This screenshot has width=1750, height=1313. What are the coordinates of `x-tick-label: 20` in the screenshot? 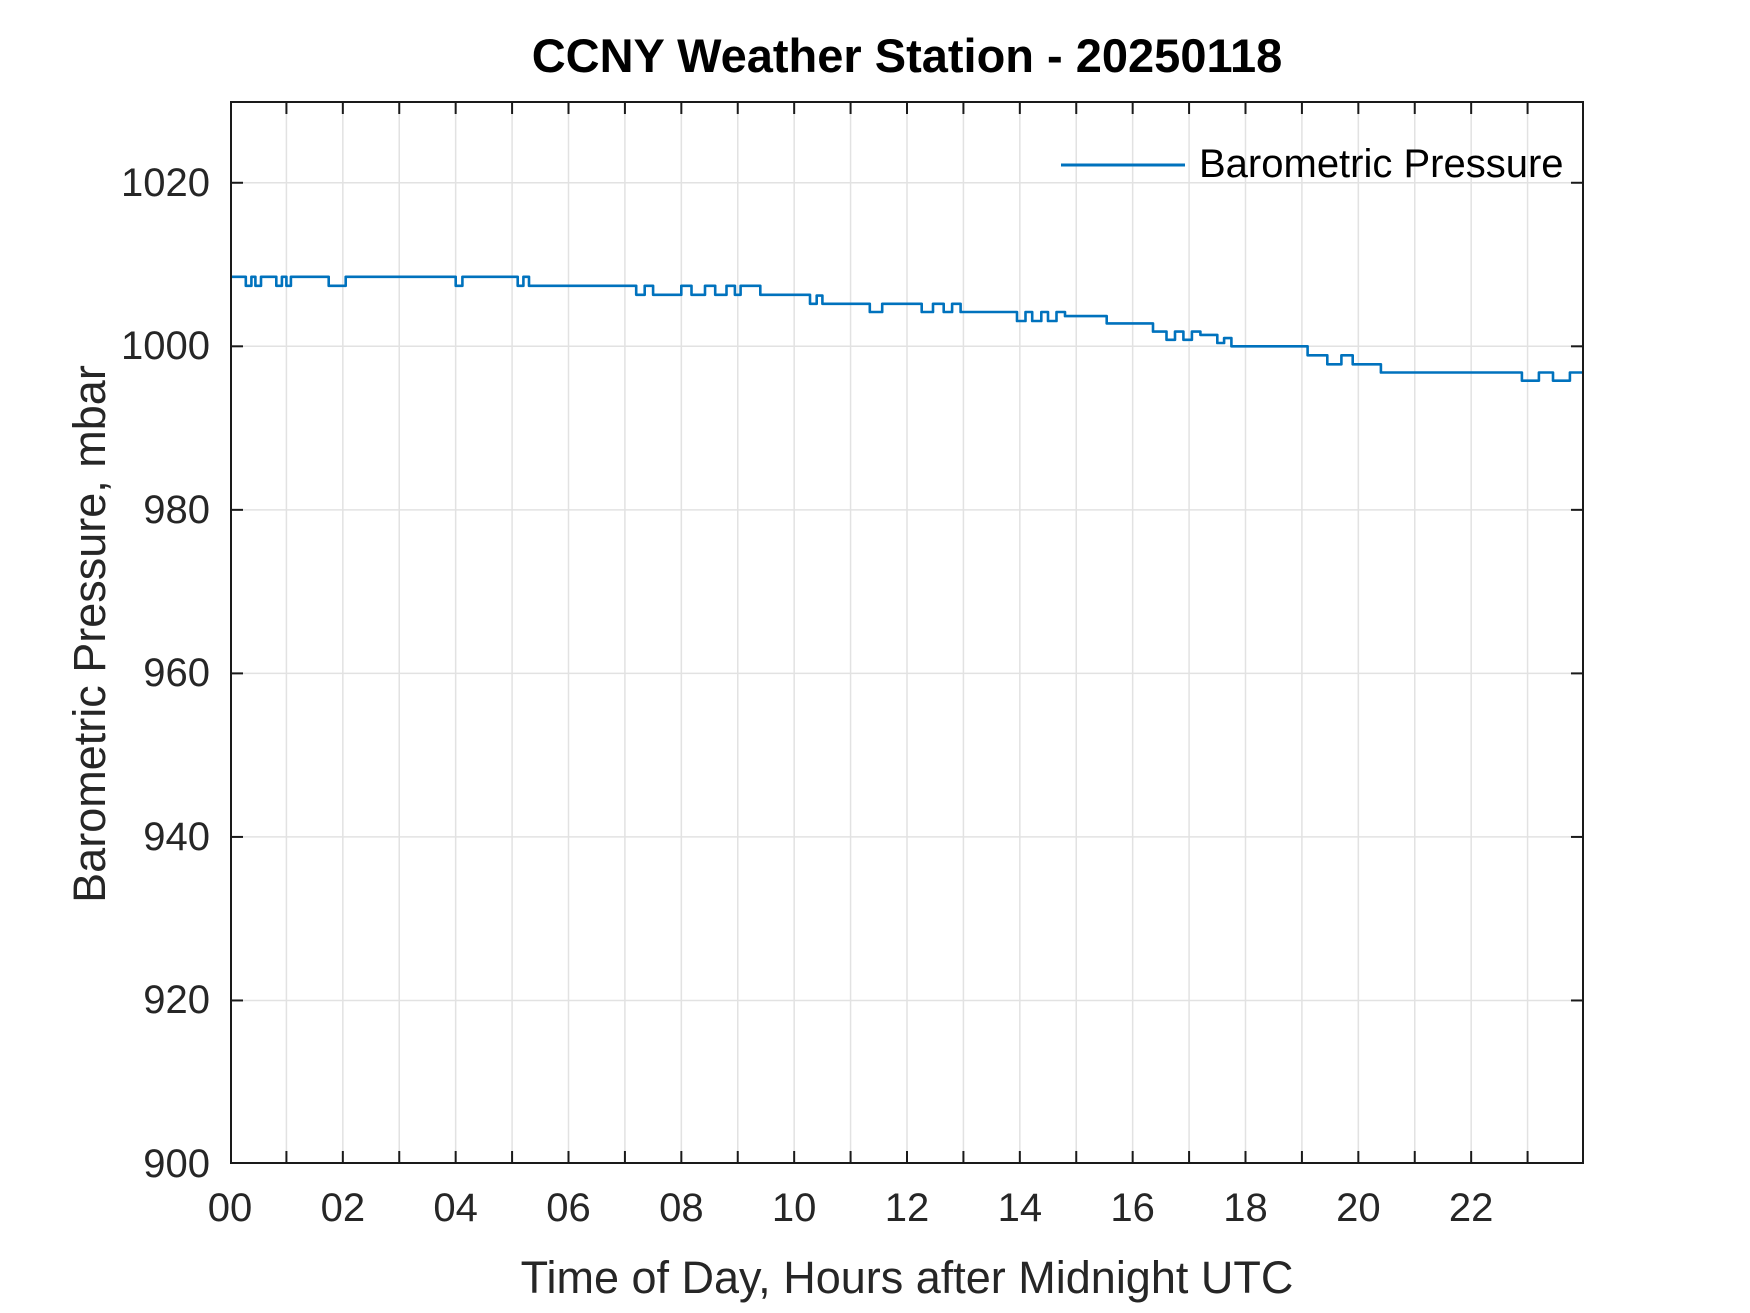 It's located at (1358, 1208).